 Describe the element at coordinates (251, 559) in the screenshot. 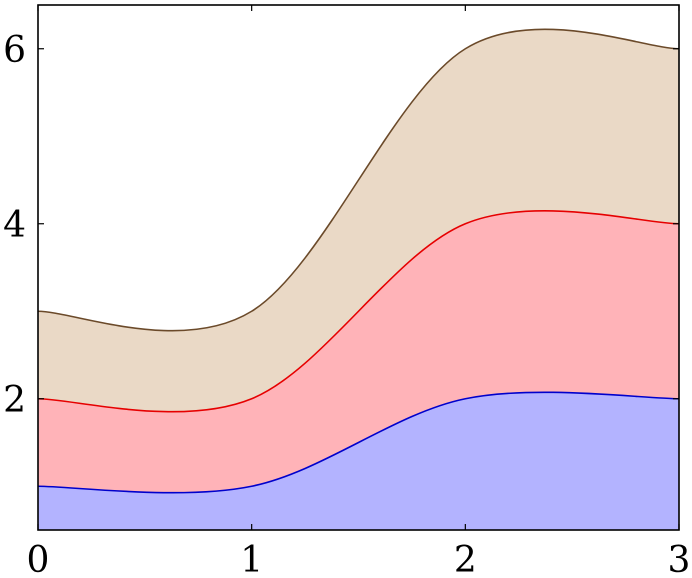

I see `x-tick-label-1: 1` at that location.